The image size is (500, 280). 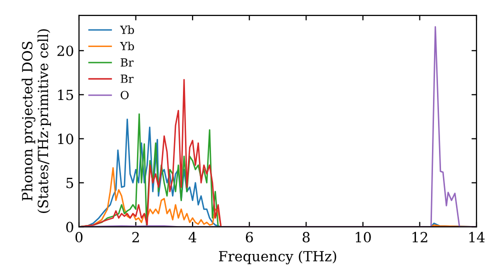 I want to click on x-tick-label: 6, so click(x=249, y=237).